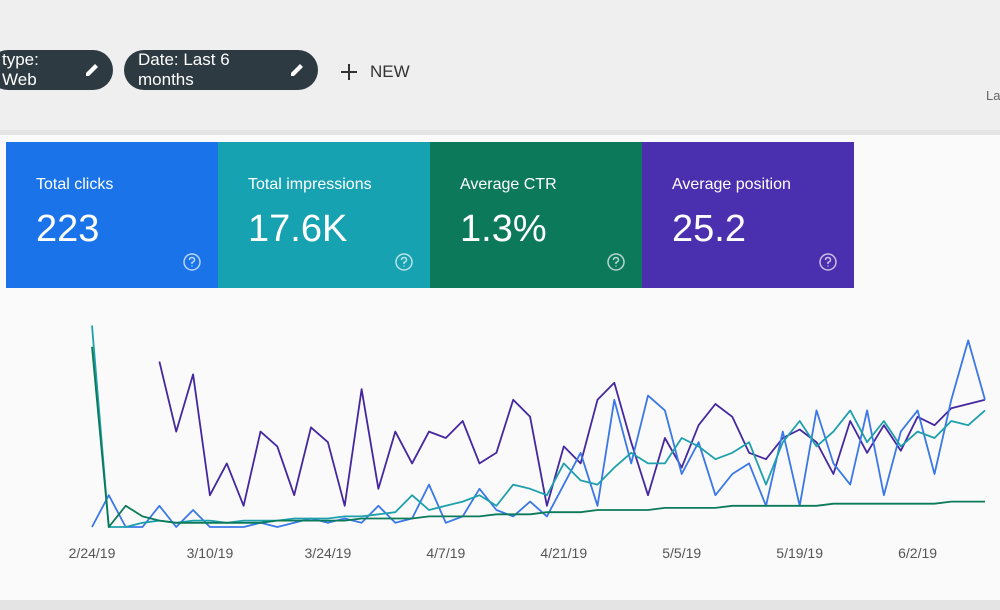  What do you see at coordinates (349, 72) in the screenshot?
I see `plus-icon` at bounding box center [349, 72].